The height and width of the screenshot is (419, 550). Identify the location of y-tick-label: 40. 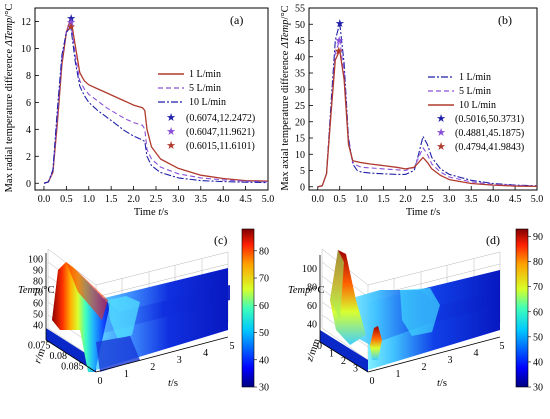
(300, 57).